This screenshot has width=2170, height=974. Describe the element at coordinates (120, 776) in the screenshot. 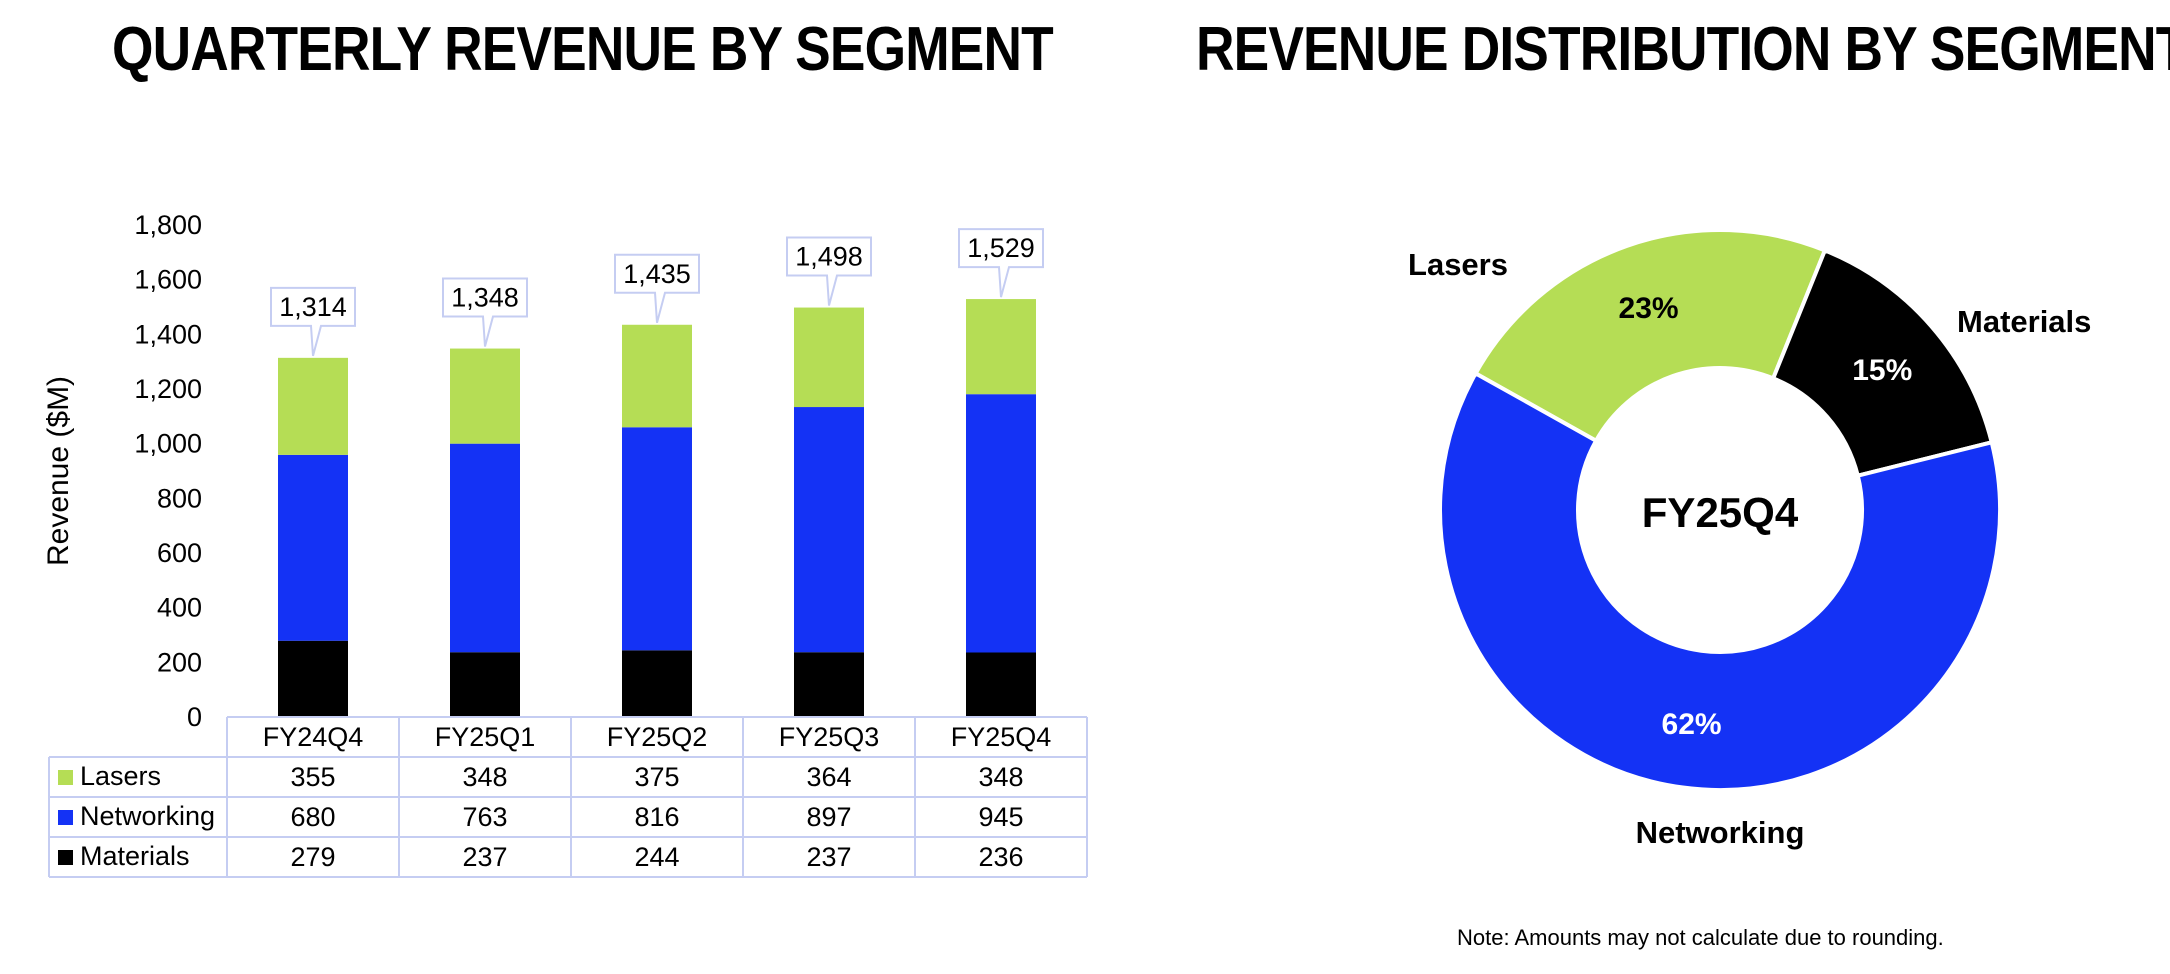

I see `table-row-label: Lasers` at that location.